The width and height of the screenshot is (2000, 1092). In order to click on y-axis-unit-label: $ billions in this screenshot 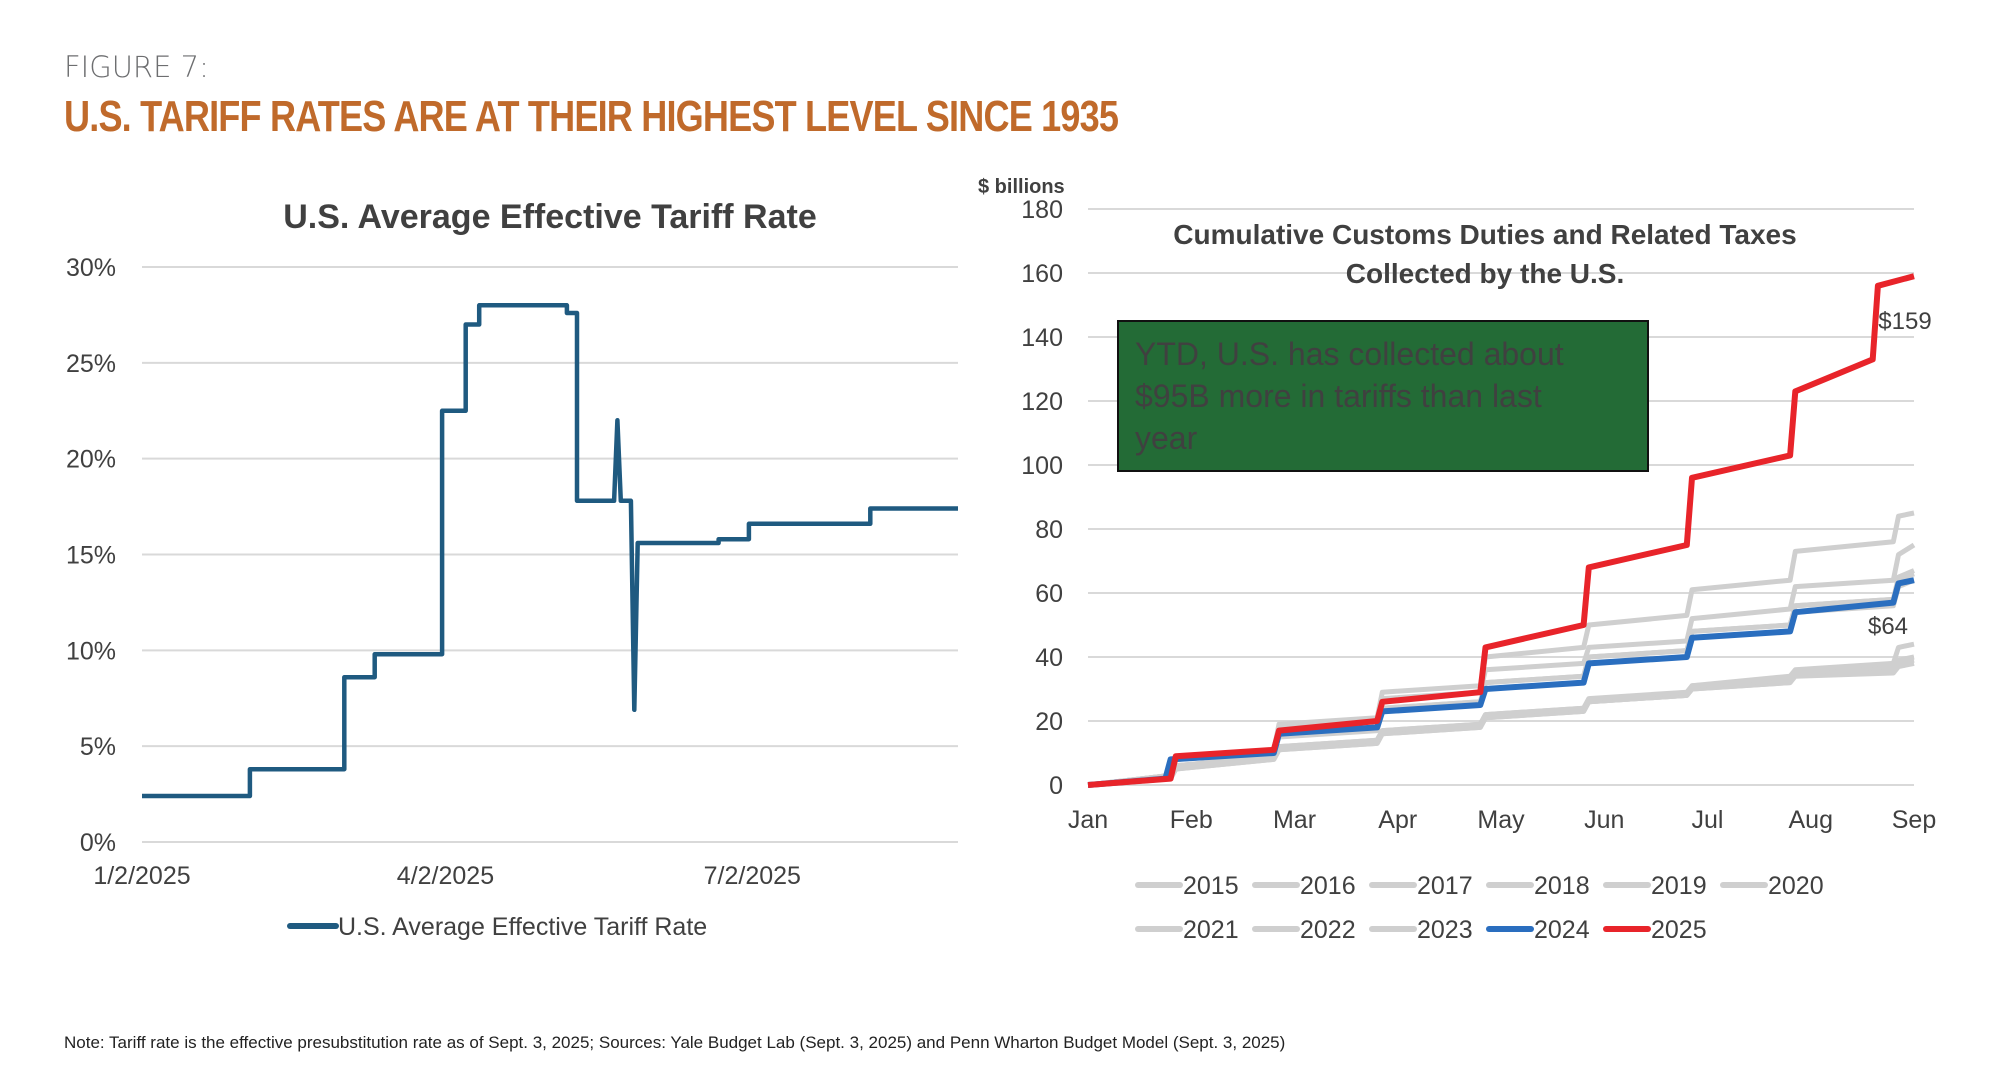, I will do `click(1021, 187)`.